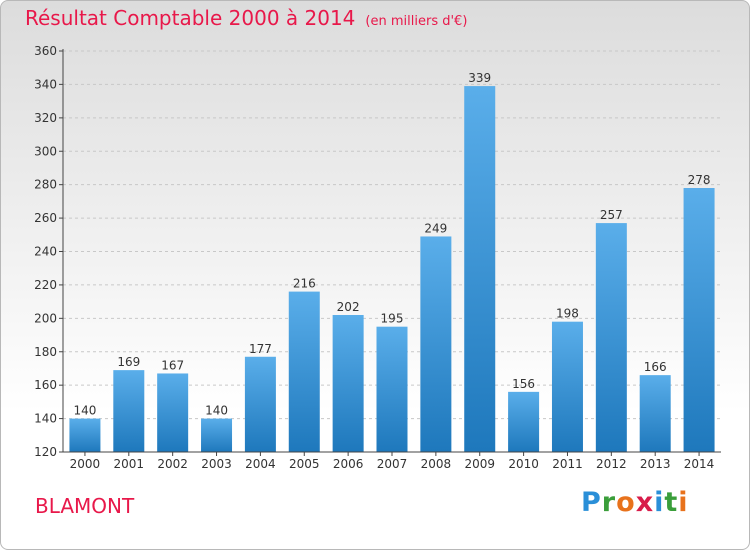 This screenshot has width=750, height=550. I want to click on y-tick-label: 260, so click(45, 218).